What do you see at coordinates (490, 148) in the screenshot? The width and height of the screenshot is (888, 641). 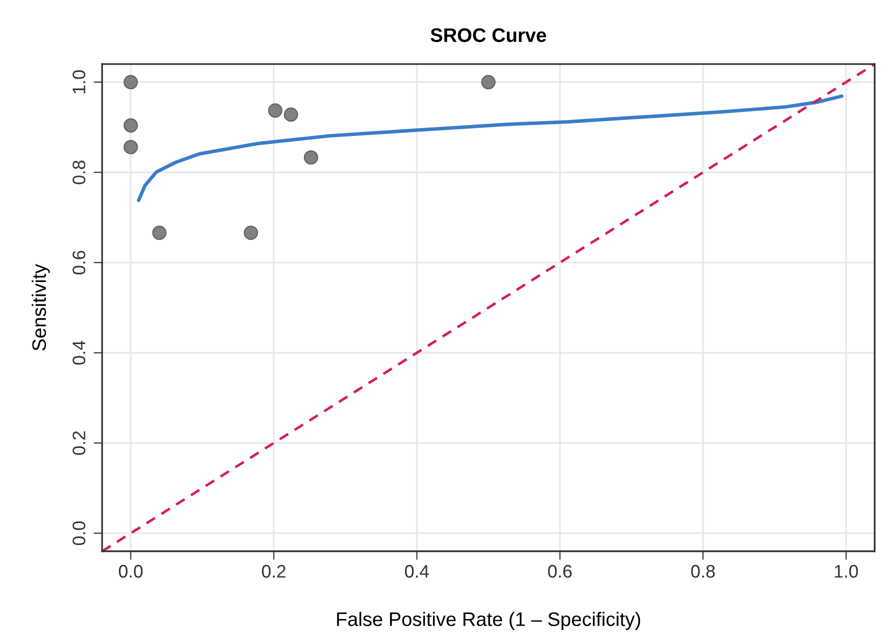 I see `line-series` at bounding box center [490, 148].